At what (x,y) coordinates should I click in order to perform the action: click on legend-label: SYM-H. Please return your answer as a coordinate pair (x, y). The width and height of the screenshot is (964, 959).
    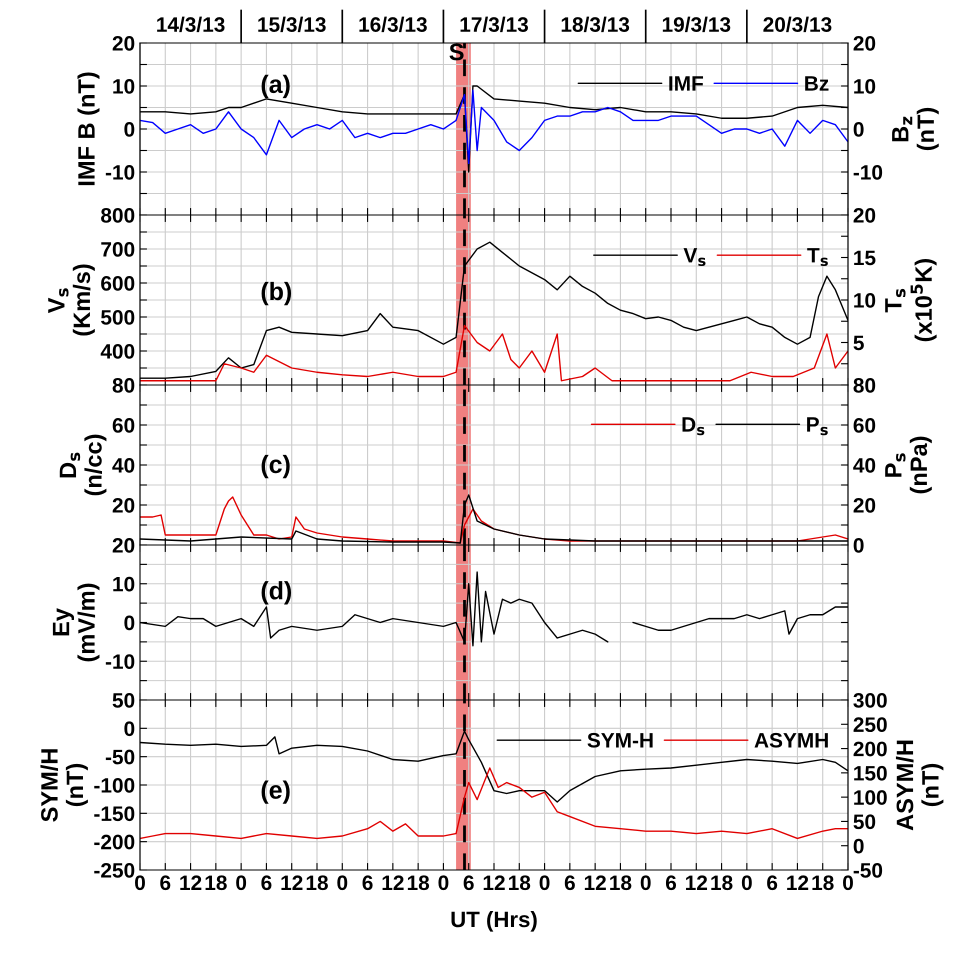
    Looking at the image, I should click on (620, 740).